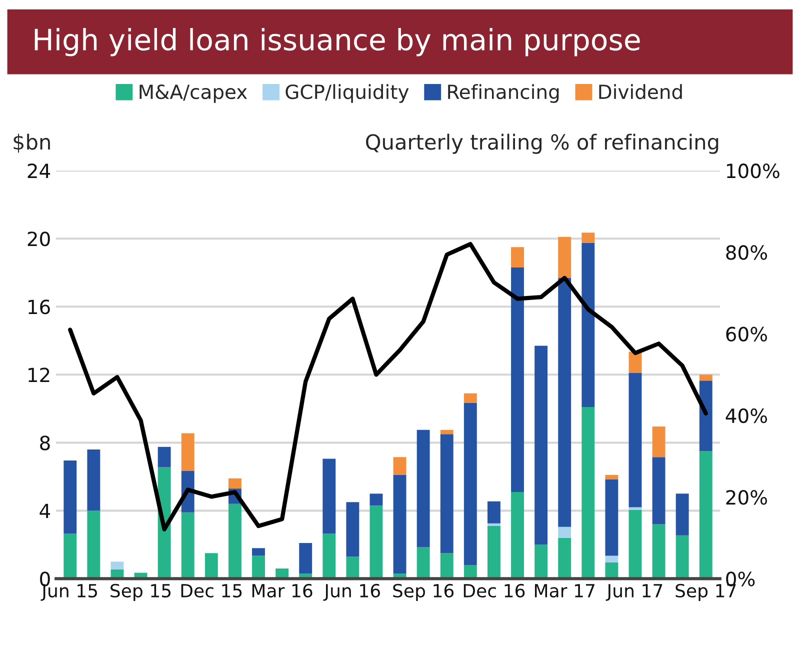  I want to click on y2-tick-label: 20%, so click(747, 497).